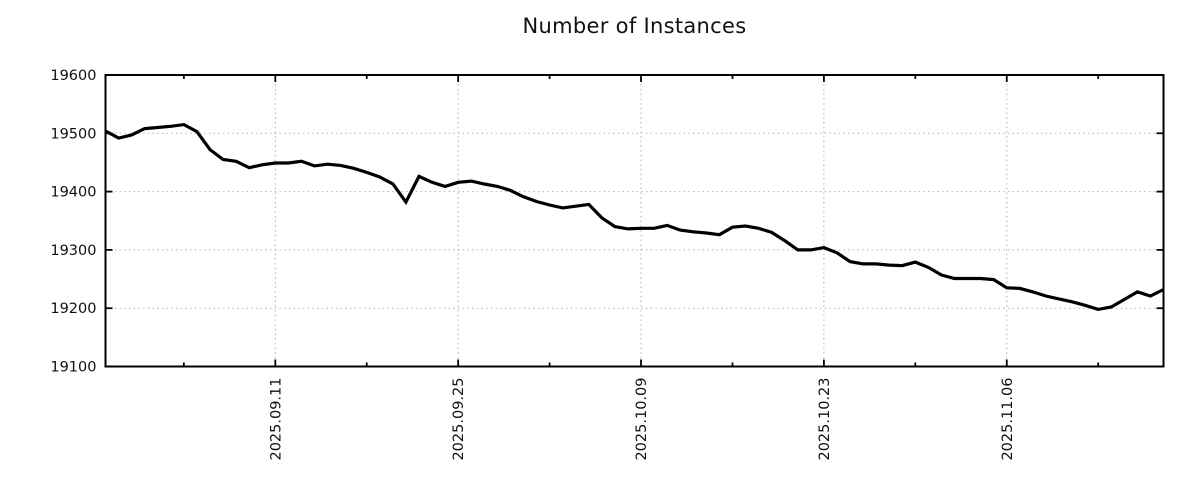 The image size is (1200, 500). I want to click on x-axis-tick-label: 2025.10.09, so click(642, 419).